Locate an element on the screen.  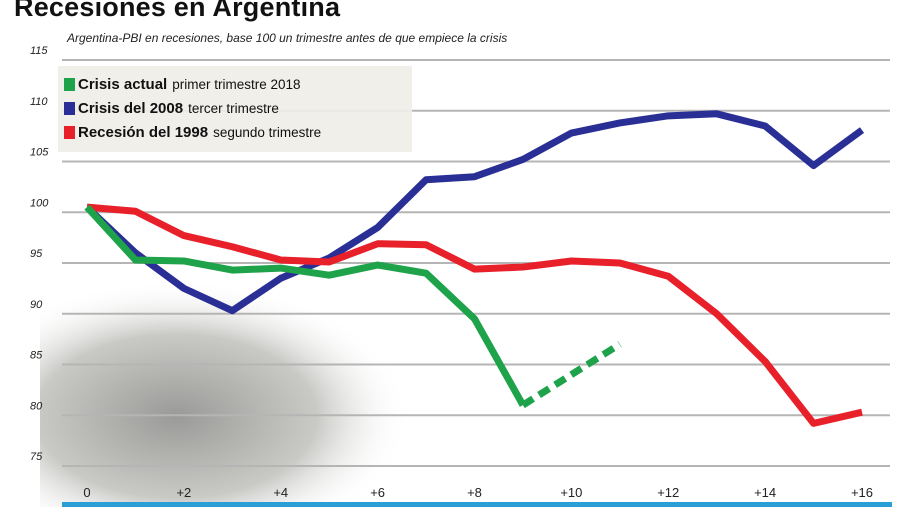
series-projection-line is located at coordinates (571, 375).